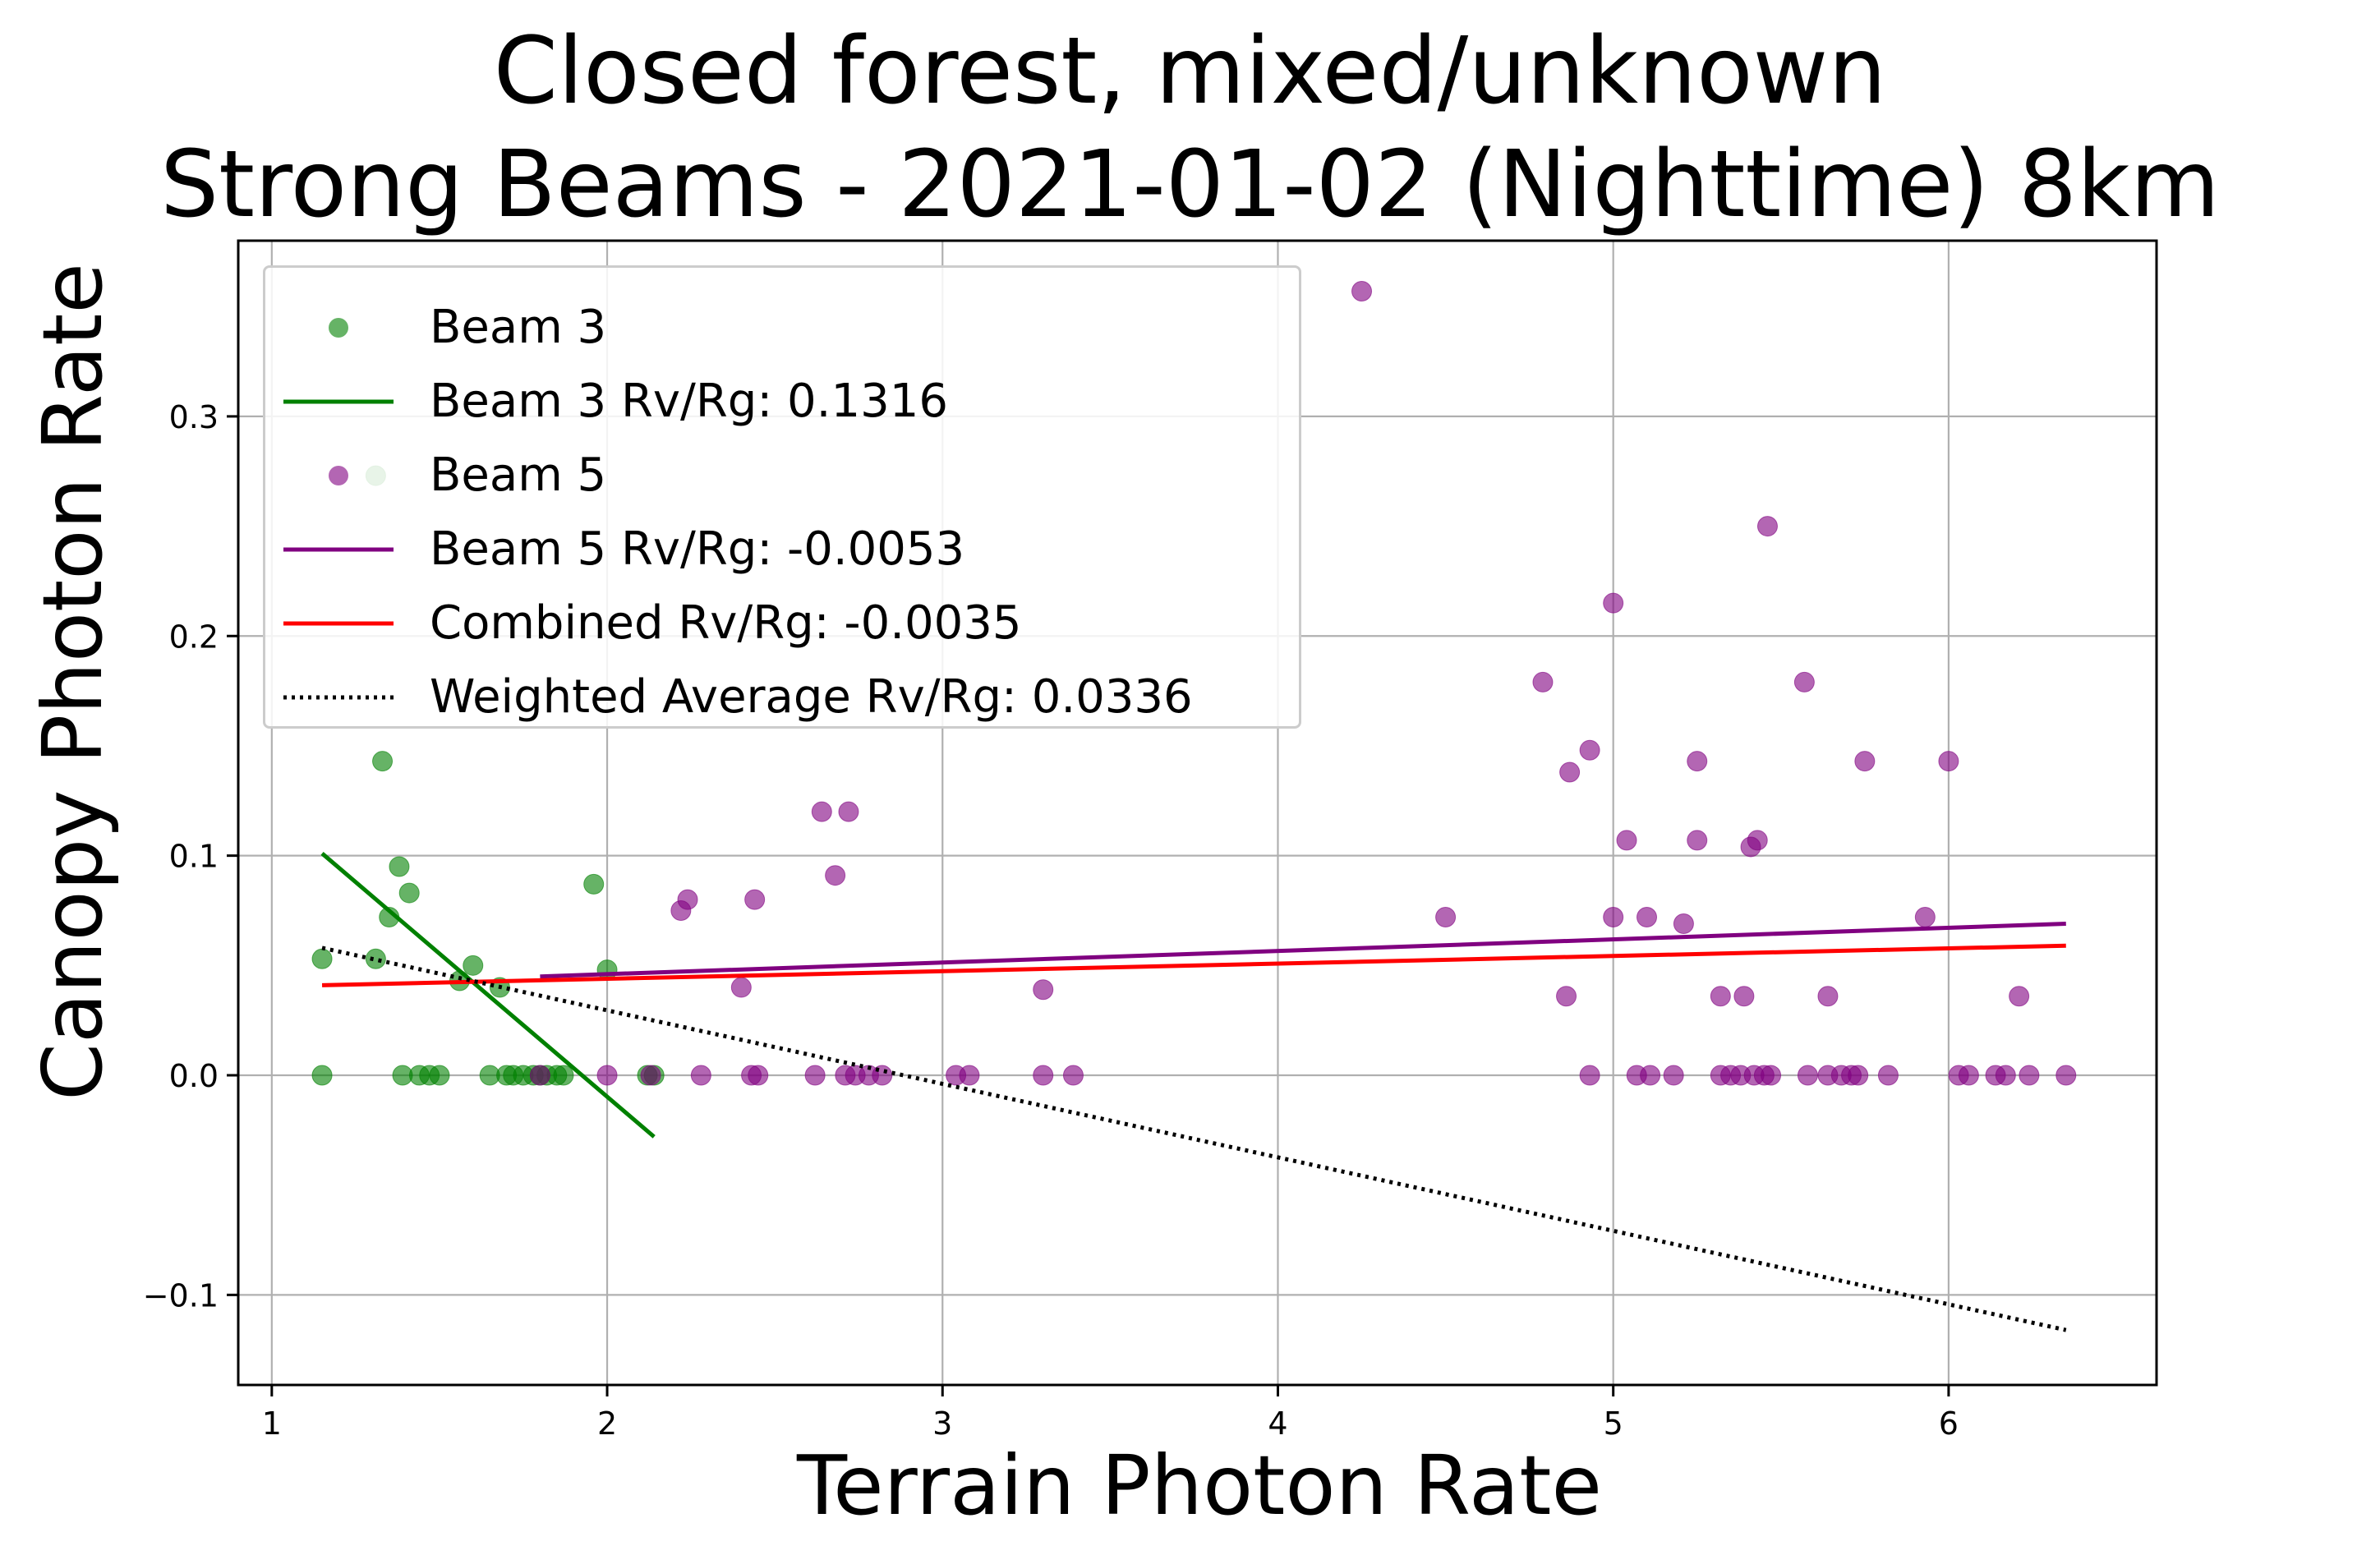  What do you see at coordinates (272, 1423) in the screenshot?
I see `x-tick-label-0: 1` at bounding box center [272, 1423].